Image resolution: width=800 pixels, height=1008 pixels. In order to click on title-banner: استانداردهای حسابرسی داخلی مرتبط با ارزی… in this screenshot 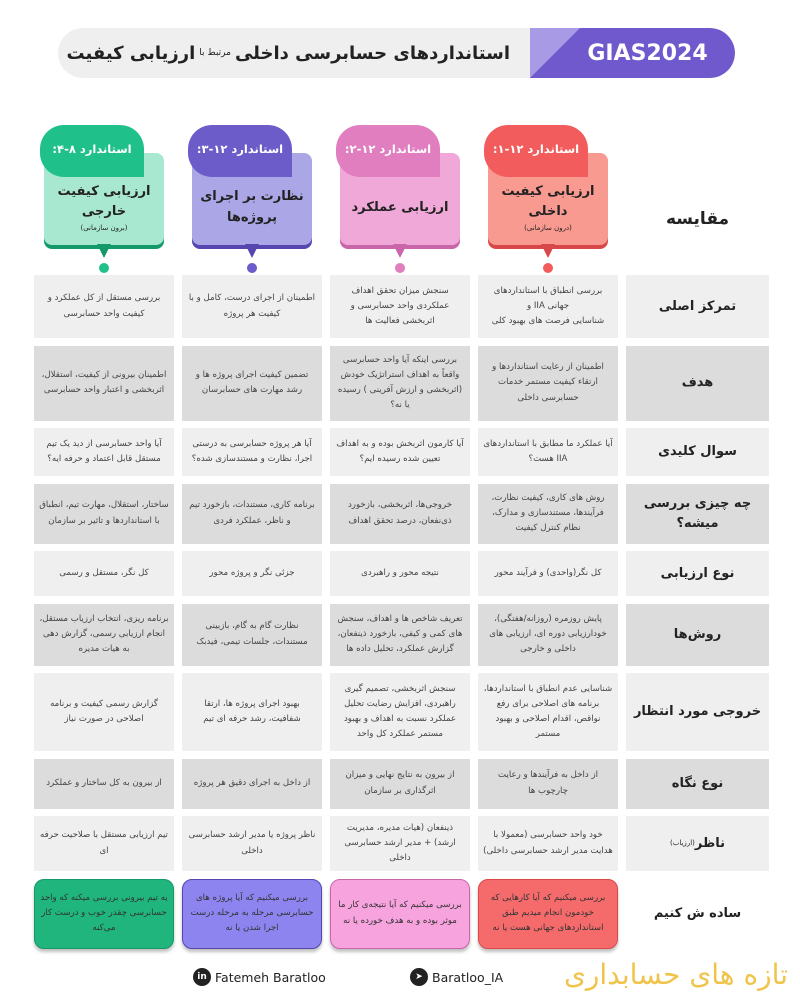, I will do `click(396, 53)`.